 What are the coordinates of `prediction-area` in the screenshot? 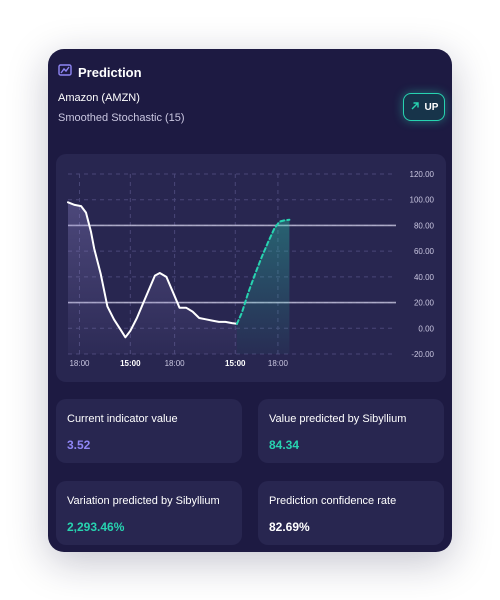 It's located at (263, 286).